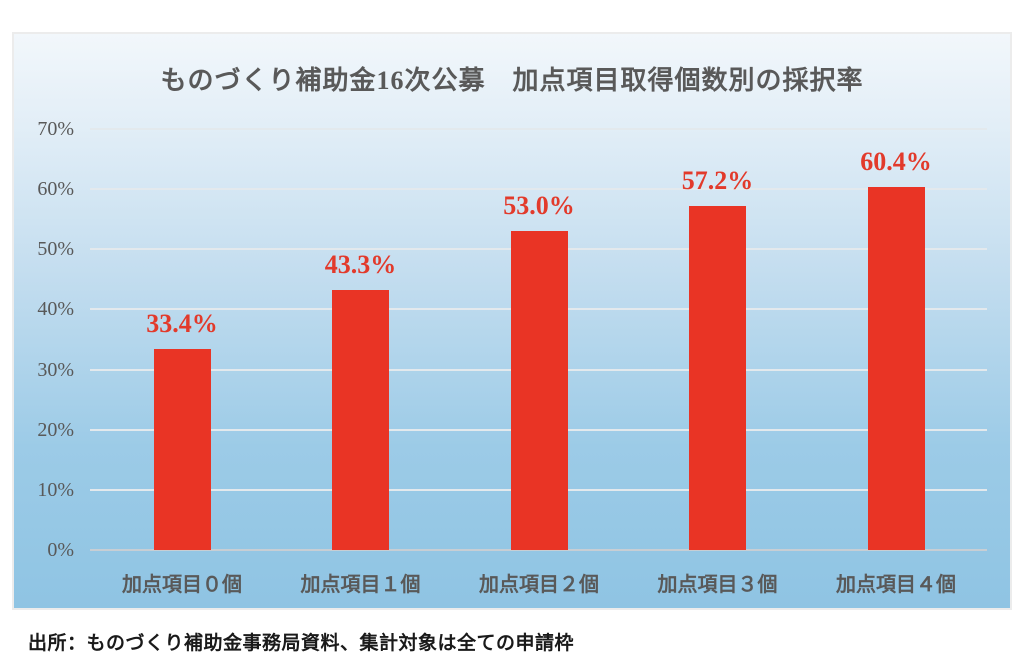 Image resolution: width=1024 pixels, height=667 pixels. Describe the element at coordinates (55, 129) in the screenshot. I see `y-axis-tick-label: 70%` at that location.